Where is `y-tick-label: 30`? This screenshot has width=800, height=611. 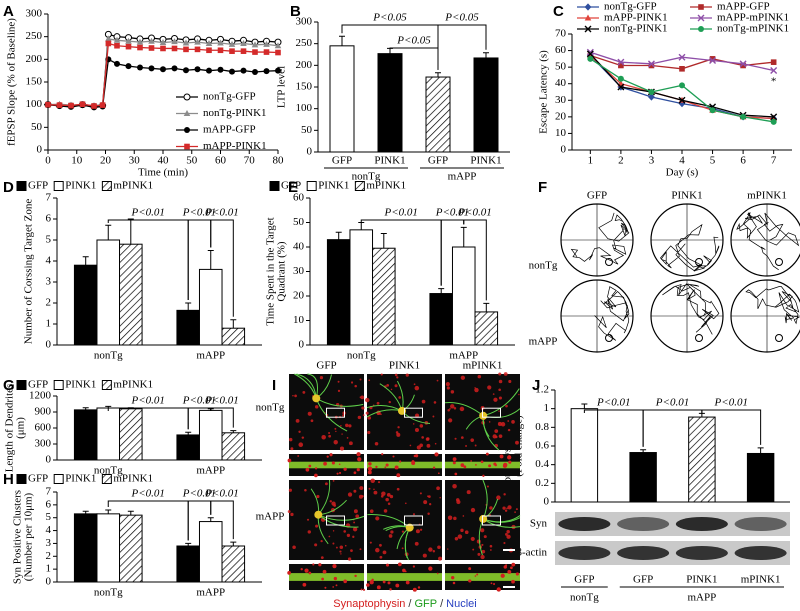 y-tick-label: 30 is located at coordinates (299, 271).